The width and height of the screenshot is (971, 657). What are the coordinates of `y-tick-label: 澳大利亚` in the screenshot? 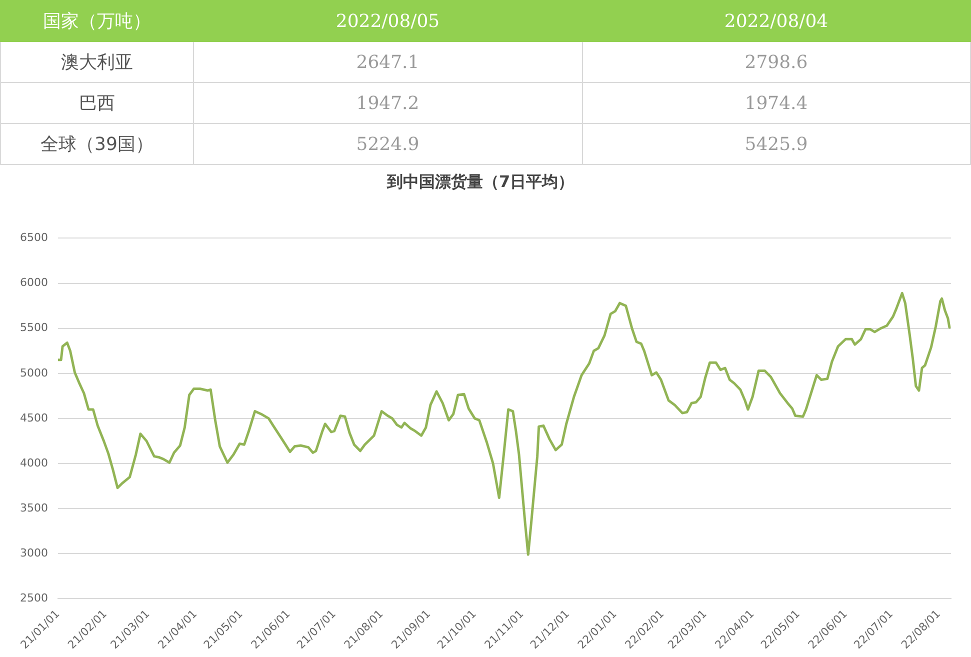 It's located at (97, 62).